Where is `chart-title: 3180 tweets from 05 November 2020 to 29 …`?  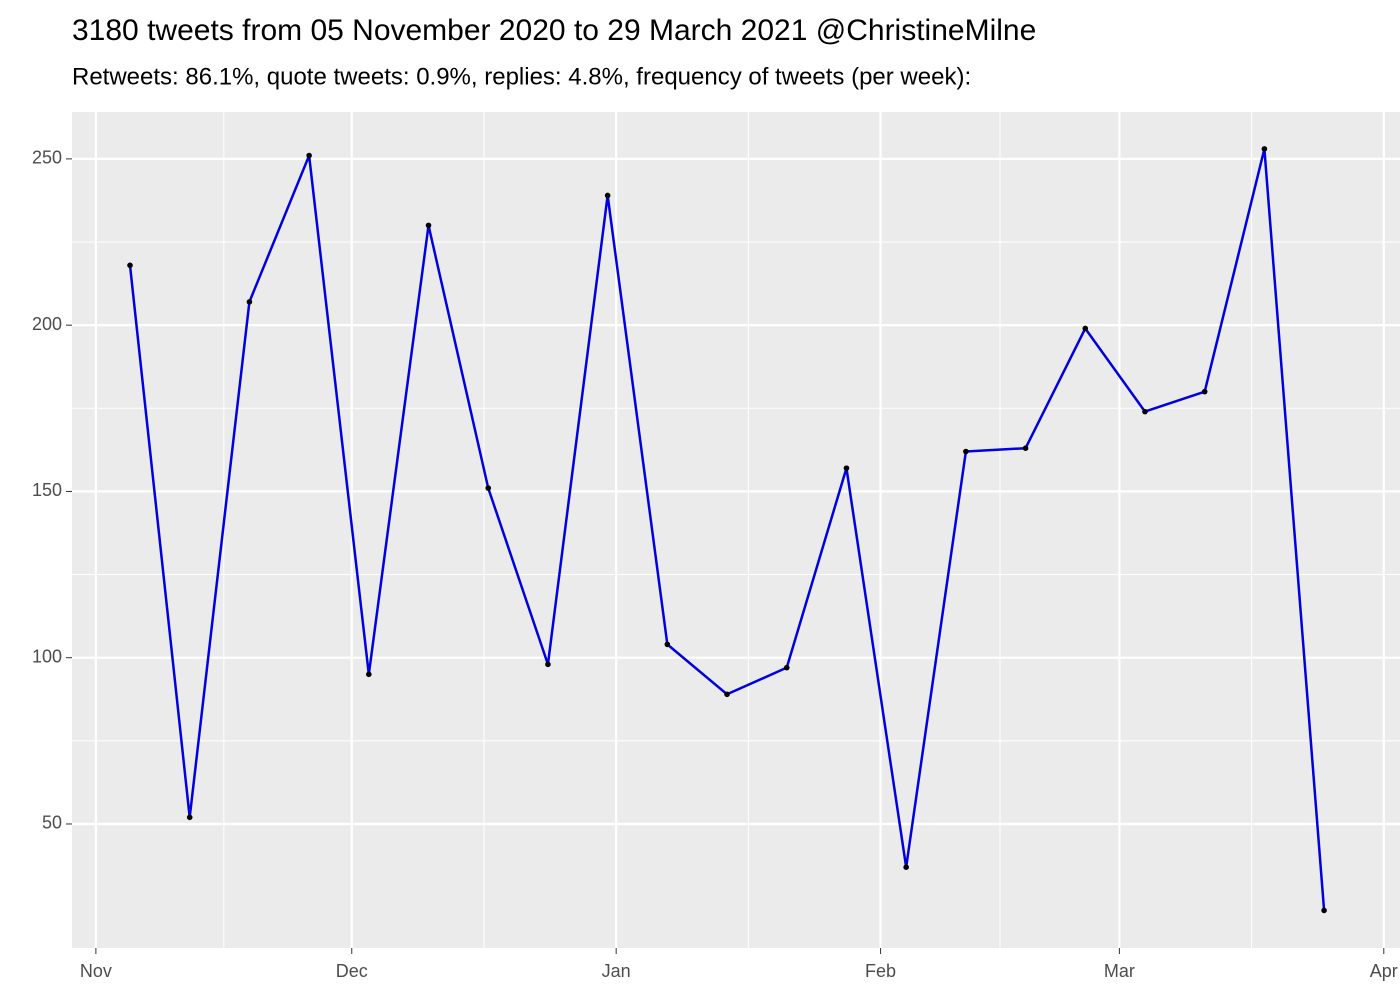
chart-title: 3180 tweets from 05 November 2020 to 29 … is located at coordinates (554, 30).